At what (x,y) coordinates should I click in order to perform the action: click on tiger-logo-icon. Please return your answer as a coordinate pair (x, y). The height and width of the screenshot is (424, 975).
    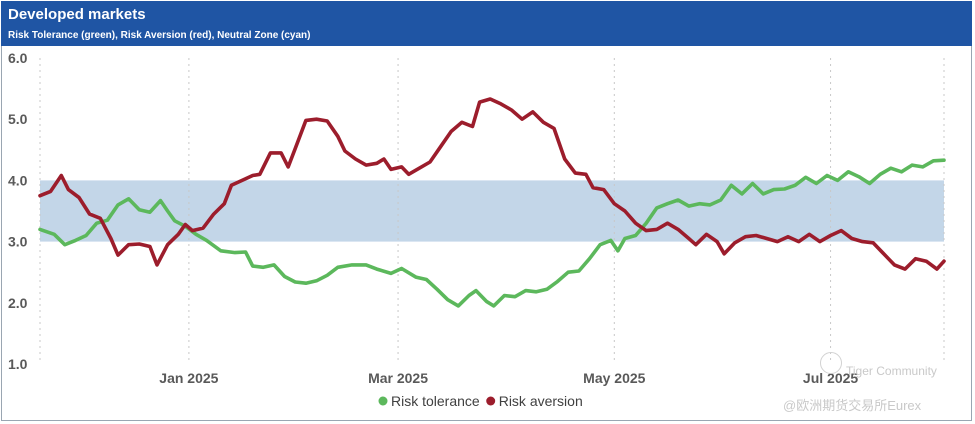
    Looking at the image, I should click on (831, 363).